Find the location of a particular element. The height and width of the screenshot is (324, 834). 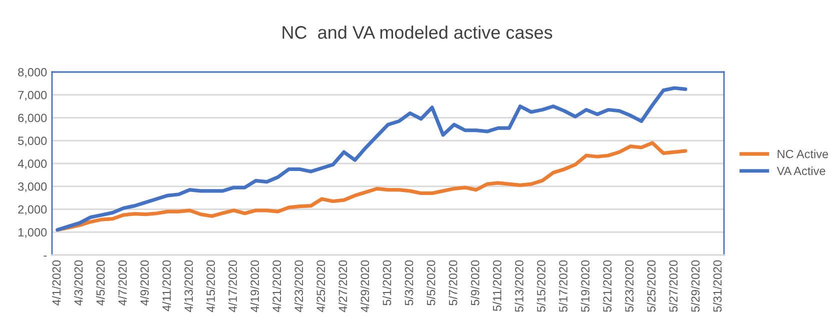

y-tick-label: 7,000 is located at coordinates (32, 95).